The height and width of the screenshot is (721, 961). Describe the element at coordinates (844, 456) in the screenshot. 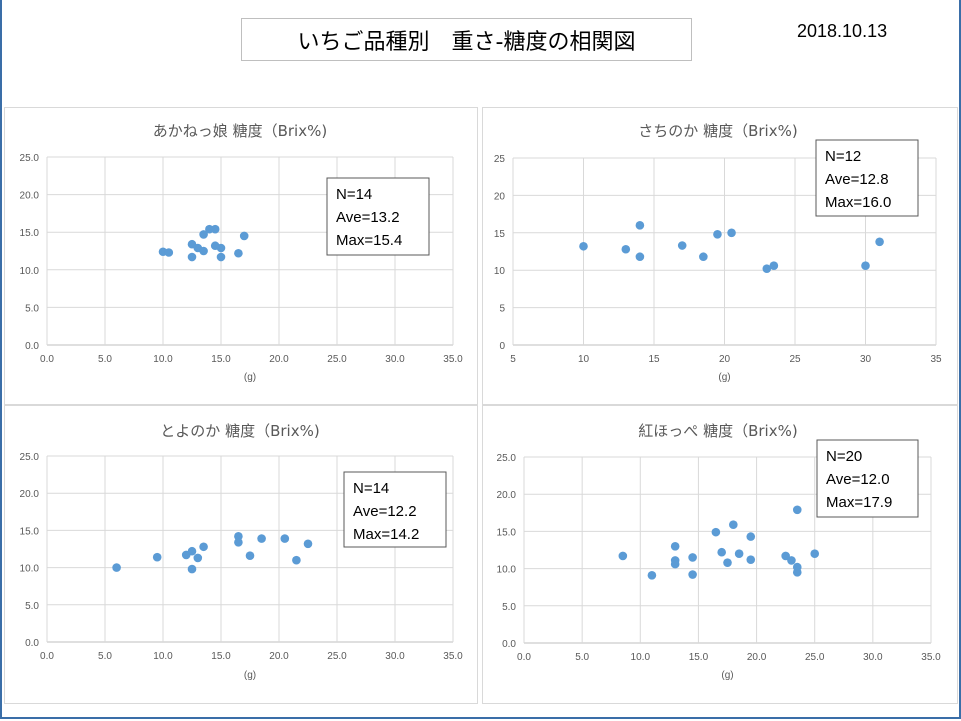

I see `stats-line: N=20` at that location.